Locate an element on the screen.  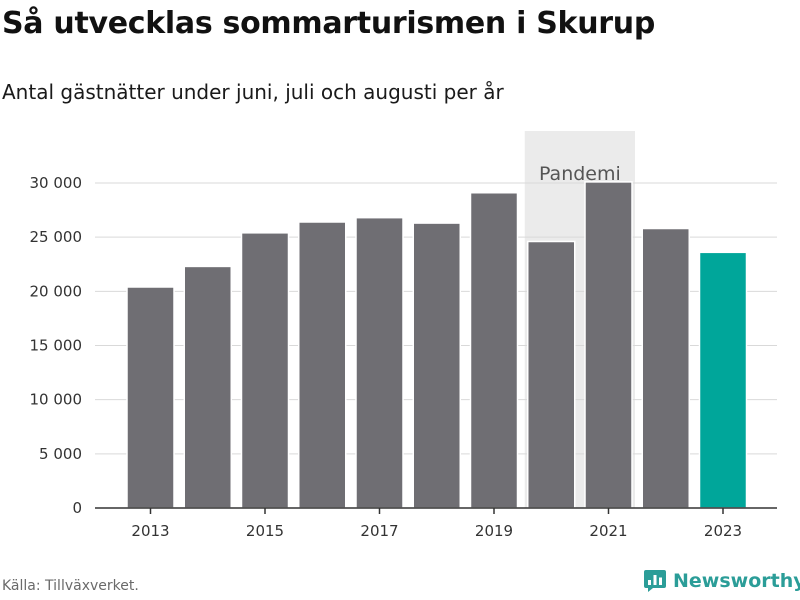
bar-2013 is located at coordinates (150, 397).